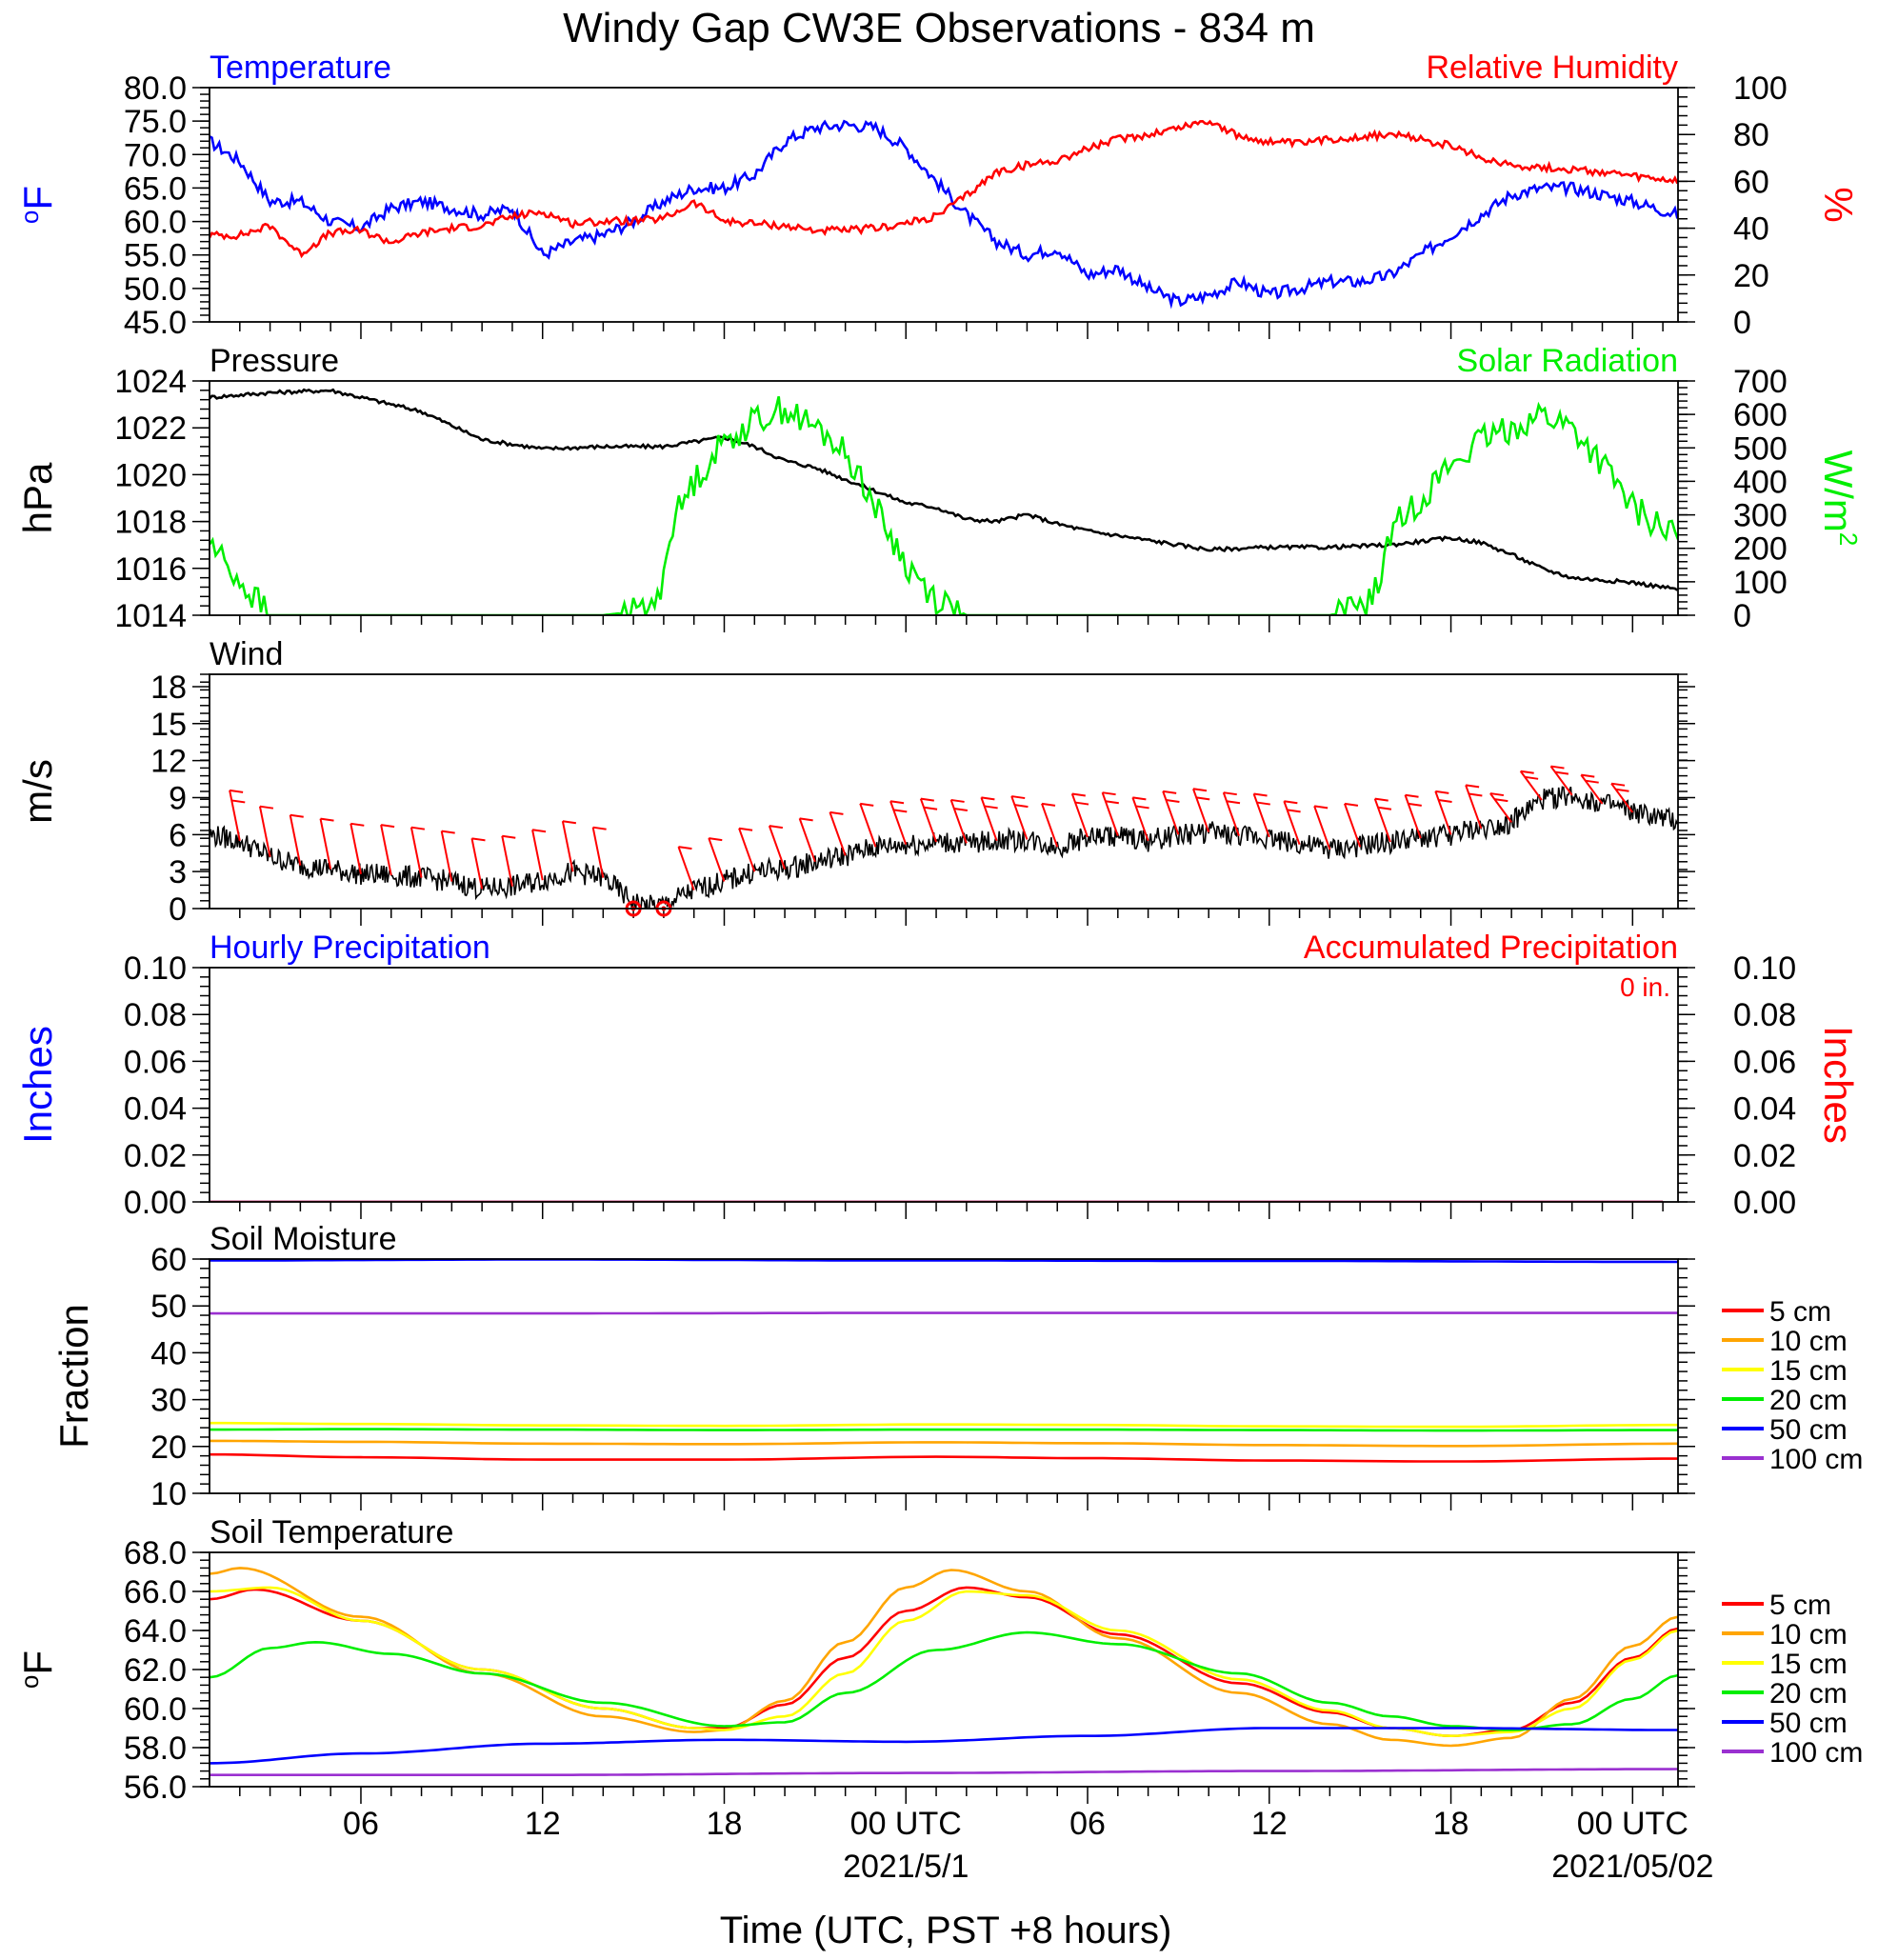  What do you see at coordinates (1760, 482) in the screenshot?
I see `right-y-tick-label: 400` at bounding box center [1760, 482].